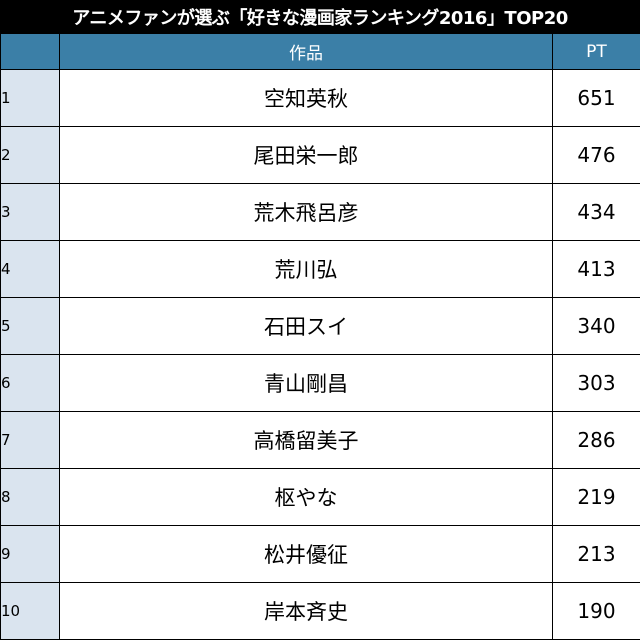 This screenshot has width=640, height=640. I want to click on rank-cell: 10, so click(30, 611).